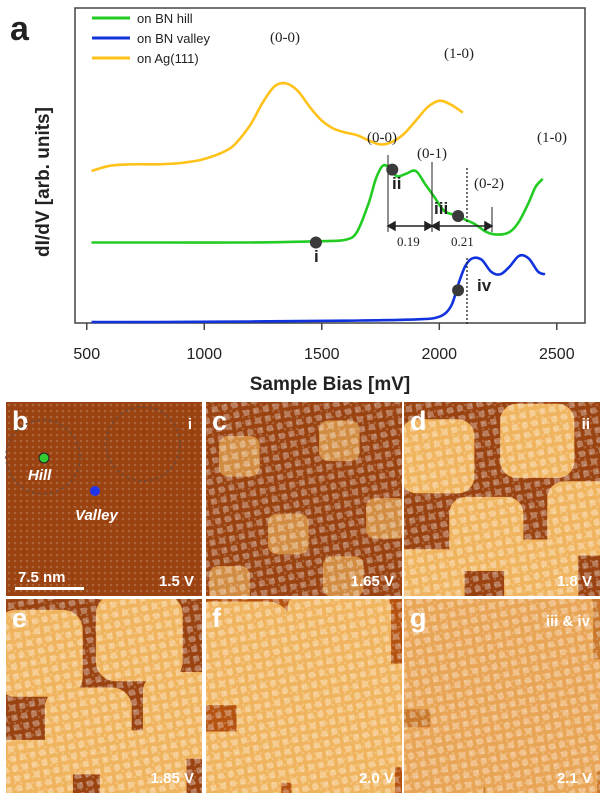 This screenshot has height=800, width=605. What do you see at coordinates (95, 491) in the screenshot?
I see `valley-dot` at bounding box center [95, 491].